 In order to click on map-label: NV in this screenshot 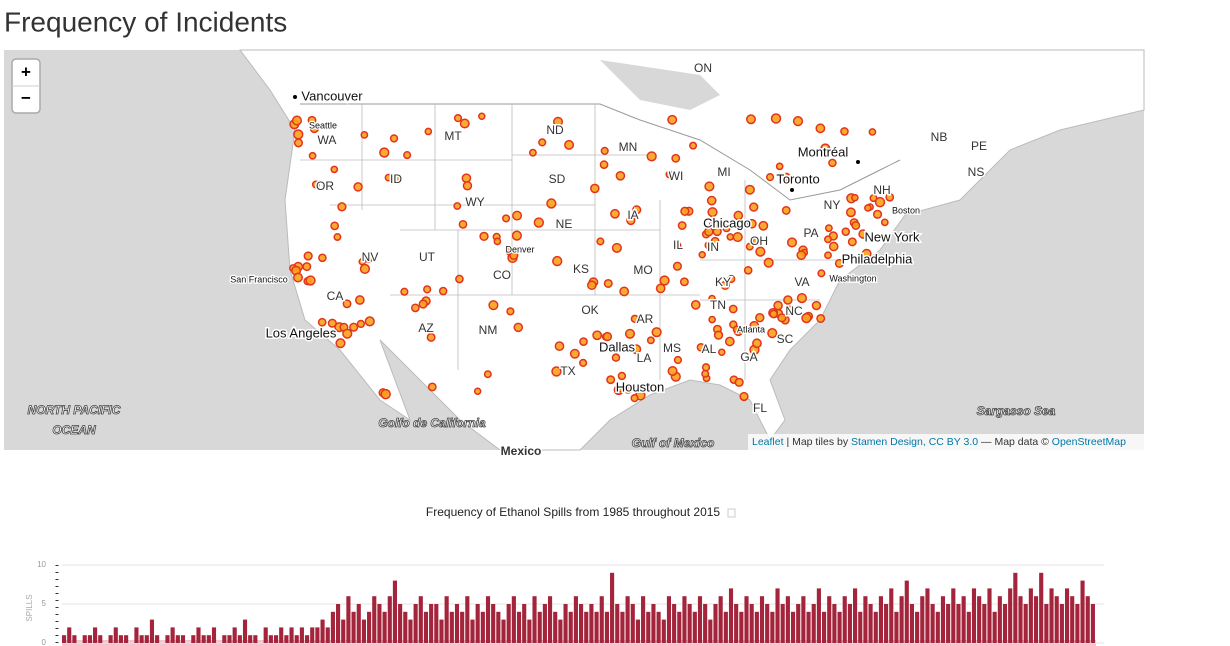, I will do `click(370, 257)`.